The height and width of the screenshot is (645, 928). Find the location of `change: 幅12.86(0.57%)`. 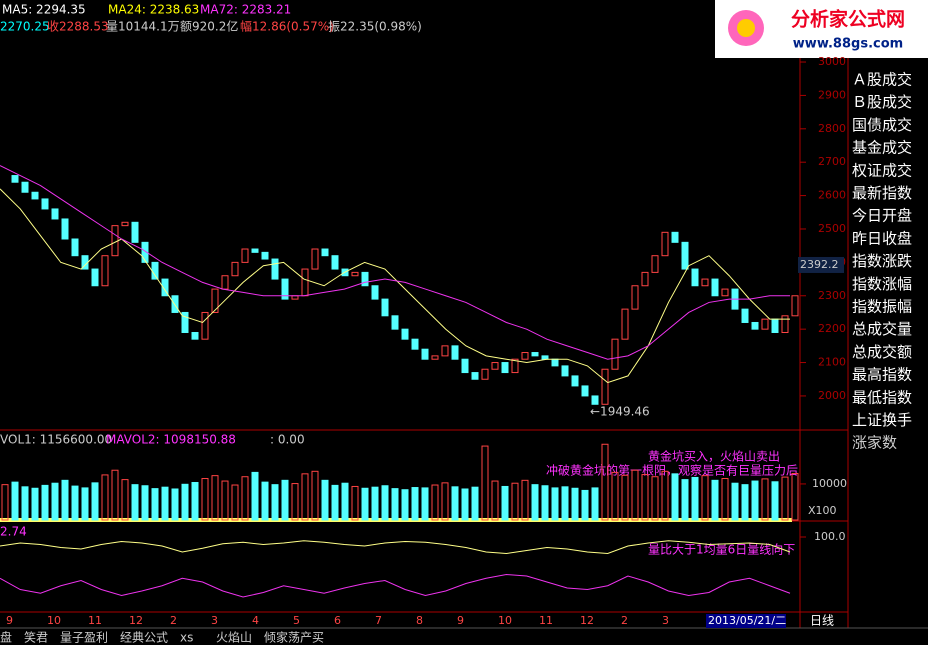

change: 幅12.86(0.57%) is located at coordinates (287, 26).